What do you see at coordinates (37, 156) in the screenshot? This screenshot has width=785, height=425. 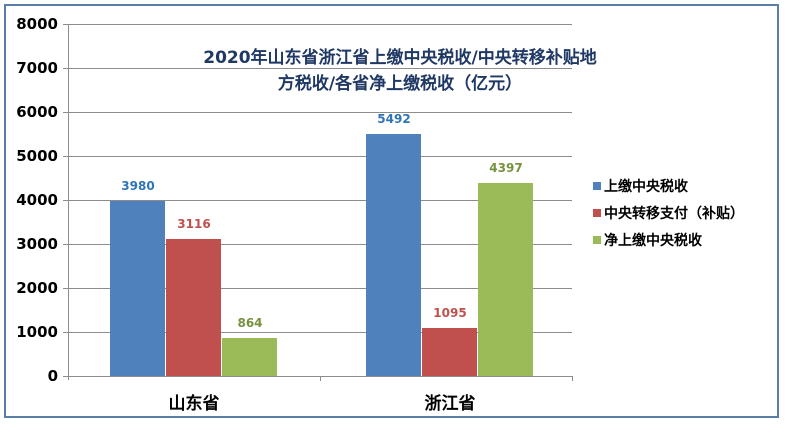 I see `y-tick-label: 5000` at bounding box center [37, 156].